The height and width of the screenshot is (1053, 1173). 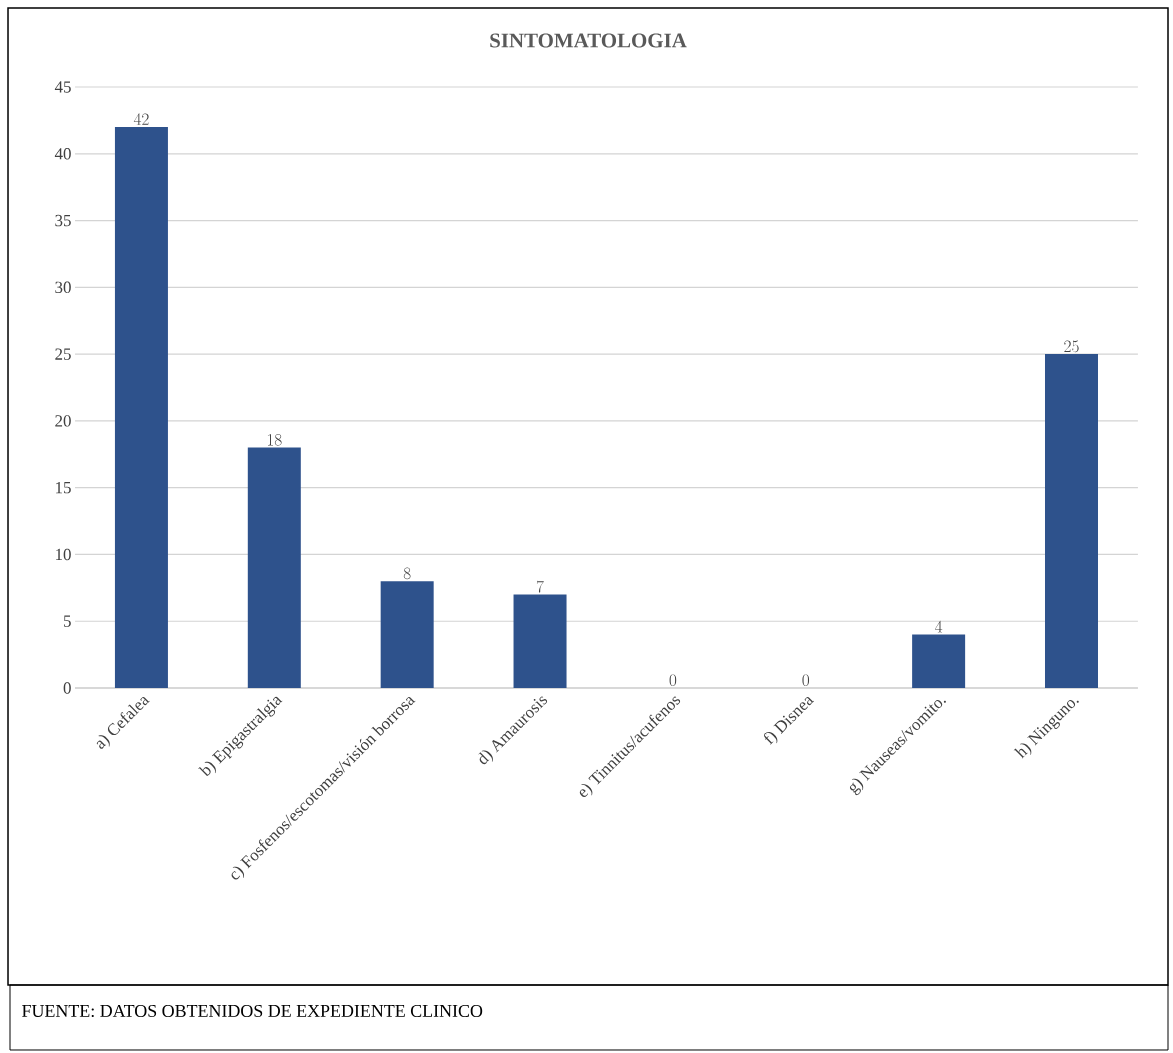 What do you see at coordinates (67, 621) in the screenshot?
I see `y-tick-label: 5` at bounding box center [67, 621].